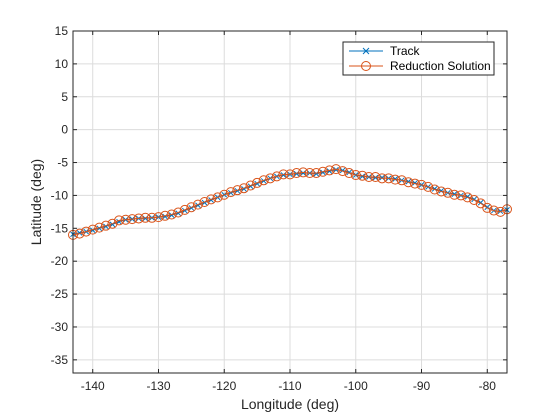  What do you see at coordinates (62, 64) in the screenshot?
I see `y-tick-label: 10` at bounding box center [62, 64].